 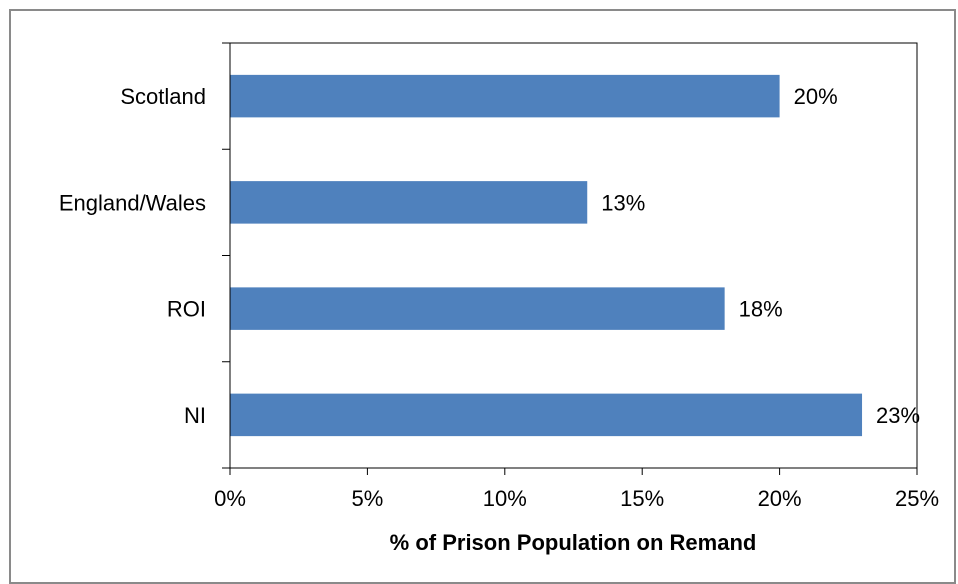 What do you see at coordinates (816, 96) in the screenshot?
I see `data-label: 20%` at bounding box center [816, 96].